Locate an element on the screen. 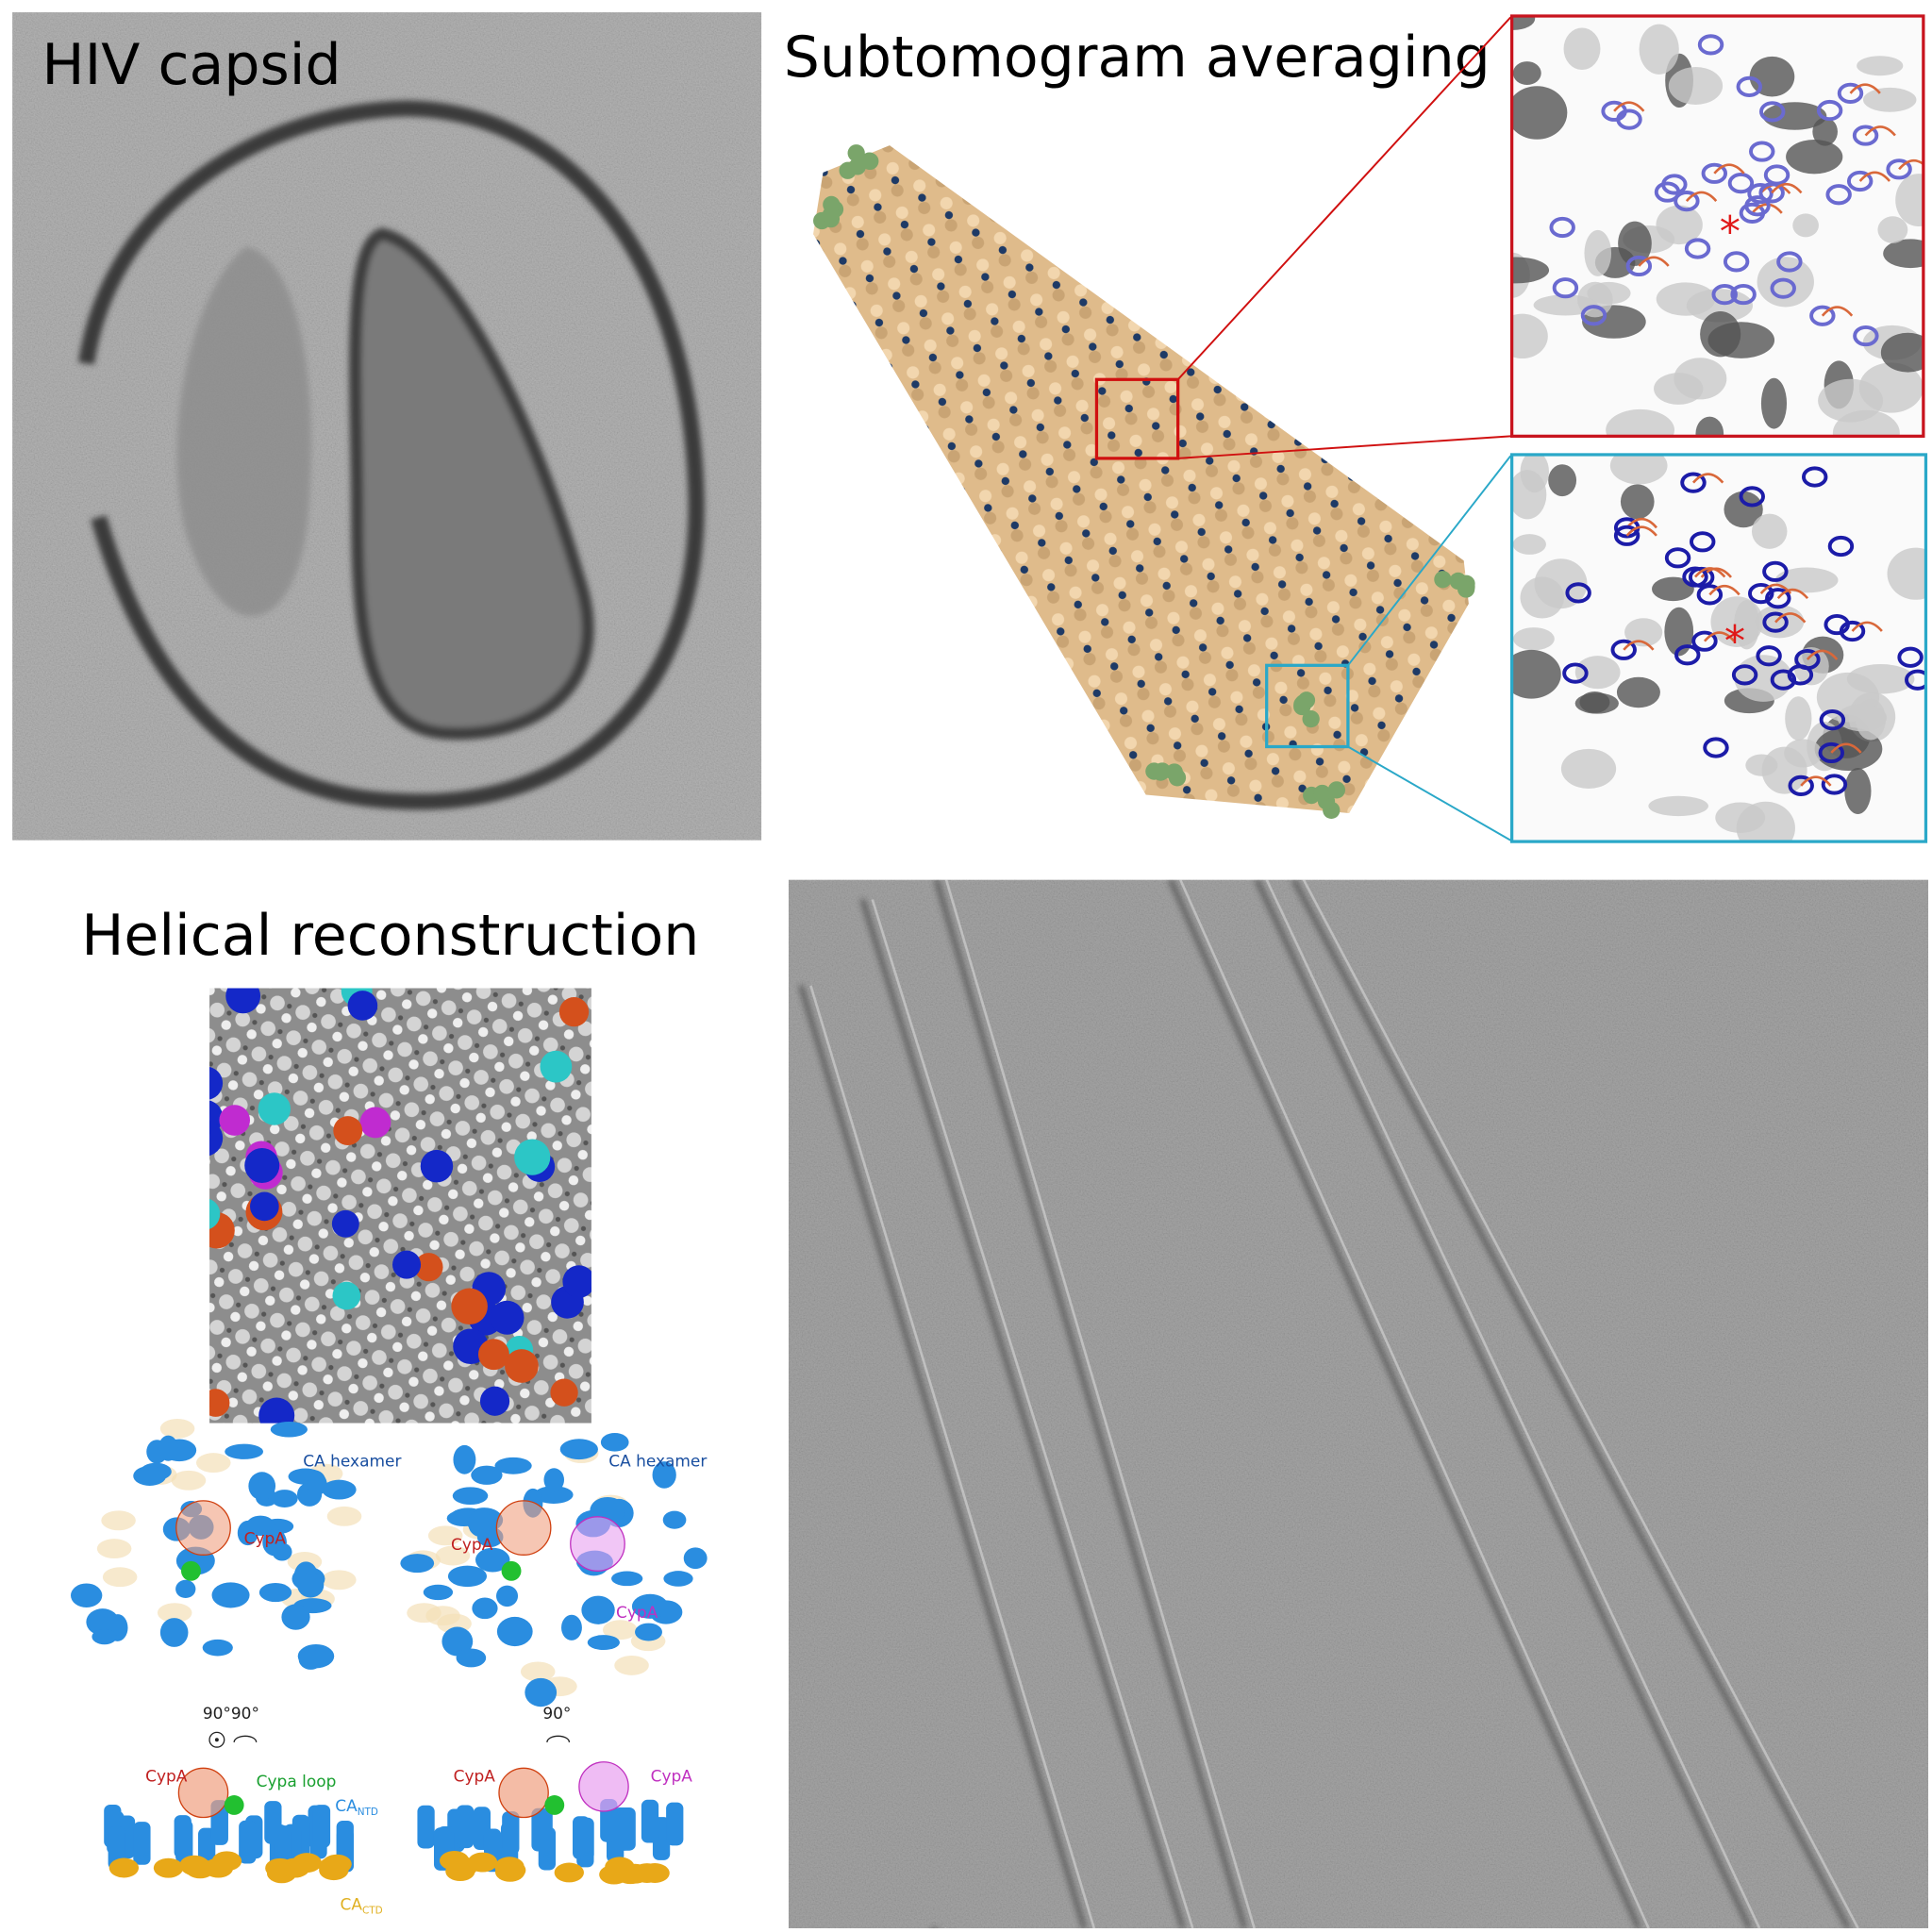  label: 90° is located at coordinates (217, 1714).